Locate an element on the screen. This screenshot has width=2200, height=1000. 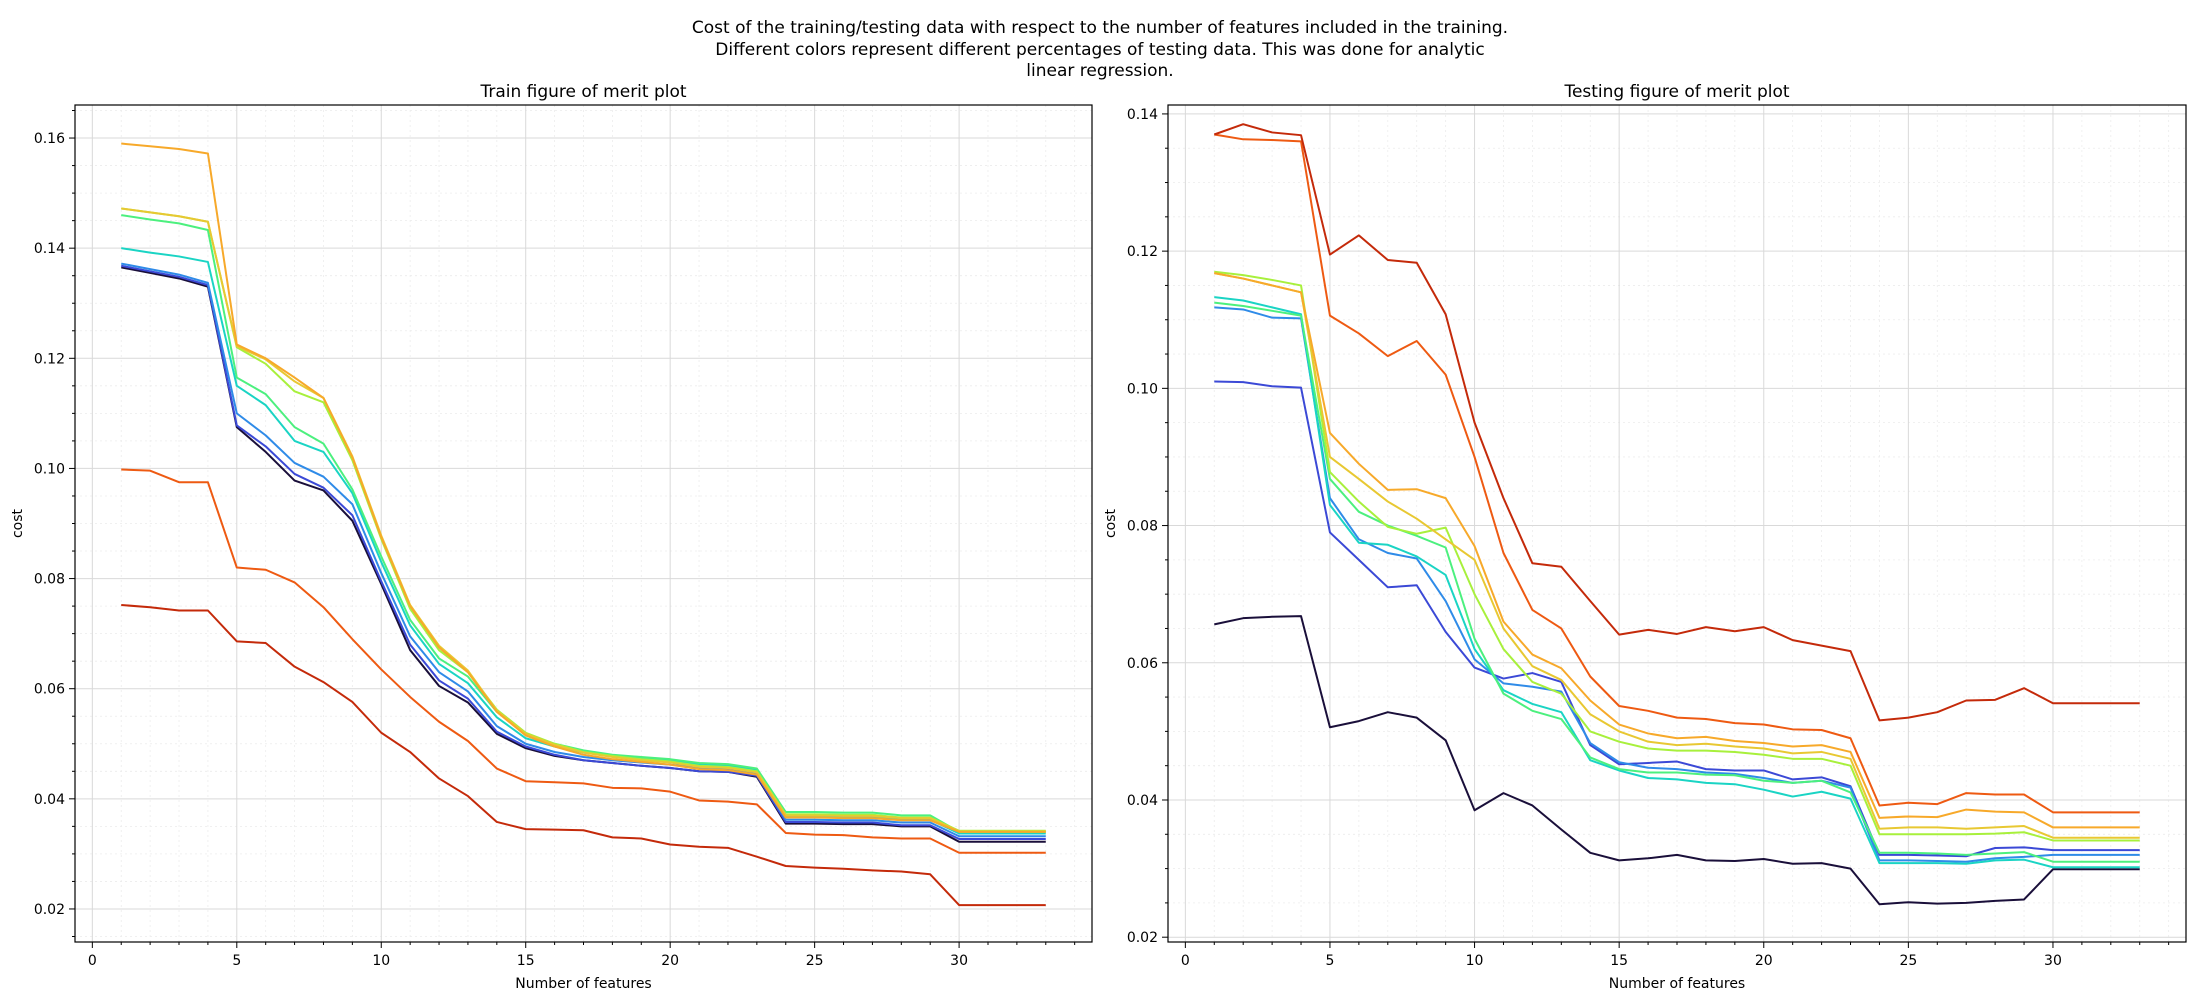
y-tick-label: 0.16 is located at coordinates (49, 139).